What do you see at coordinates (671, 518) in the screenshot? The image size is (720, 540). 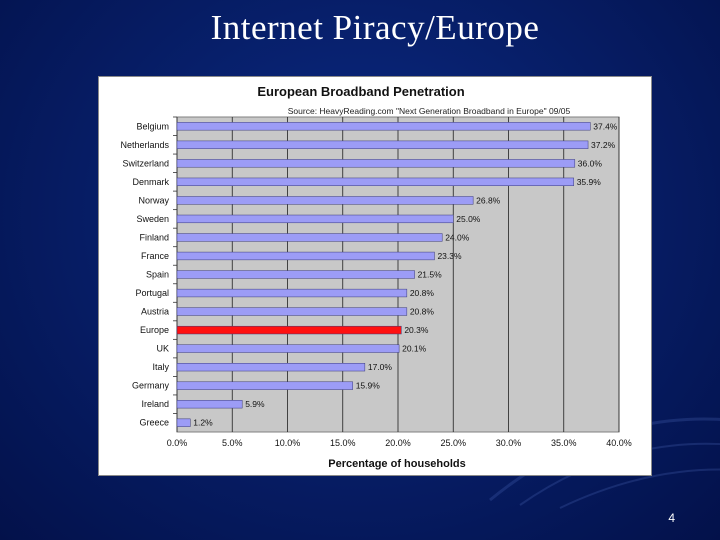 I see `page-number: 4` at bounding box center [671, 518].